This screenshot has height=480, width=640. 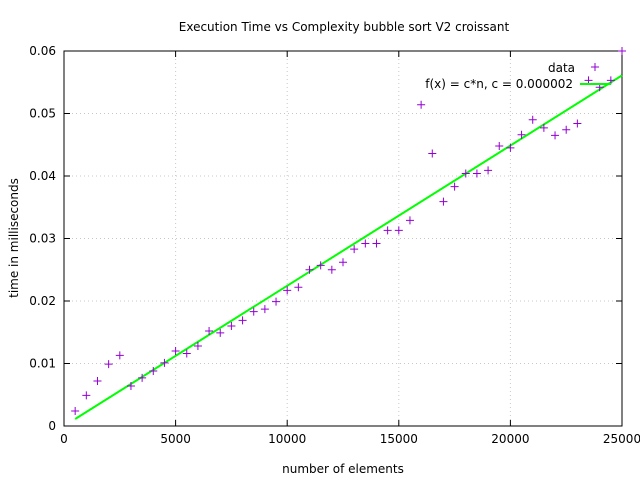 What do you see at coordinates (343, 469) in the screenshot?
I see `x-axis-title: number of elements` at bounding box center [343, 469].